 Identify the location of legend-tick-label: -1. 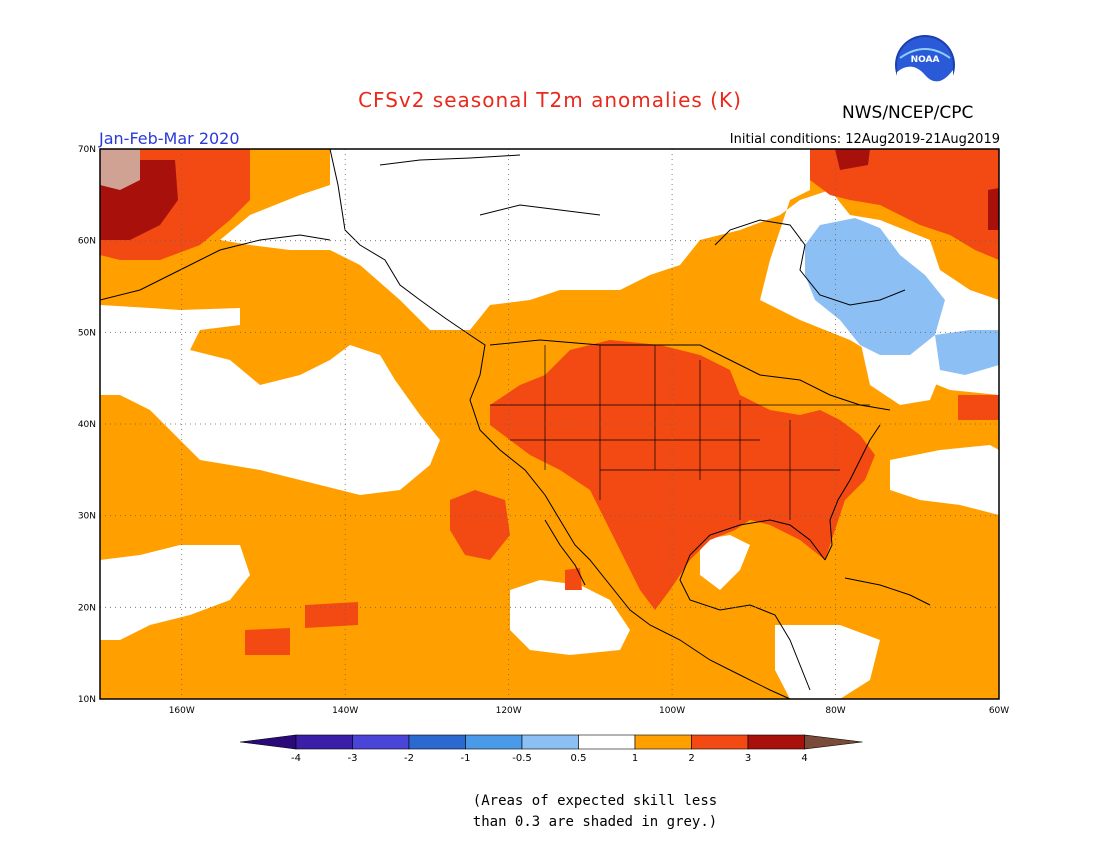
(466, 758).